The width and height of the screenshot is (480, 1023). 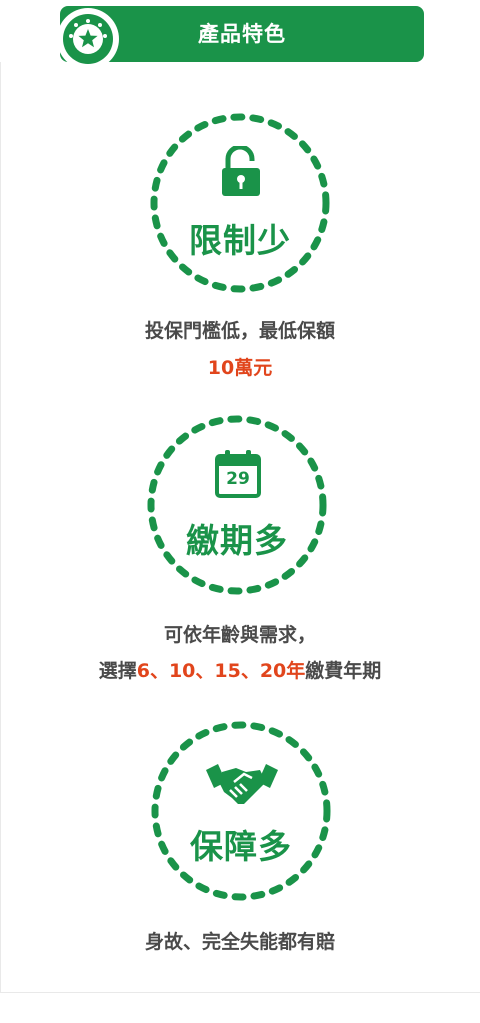 I want to click on feature-title: 限制少, so click(x=240, y=240).